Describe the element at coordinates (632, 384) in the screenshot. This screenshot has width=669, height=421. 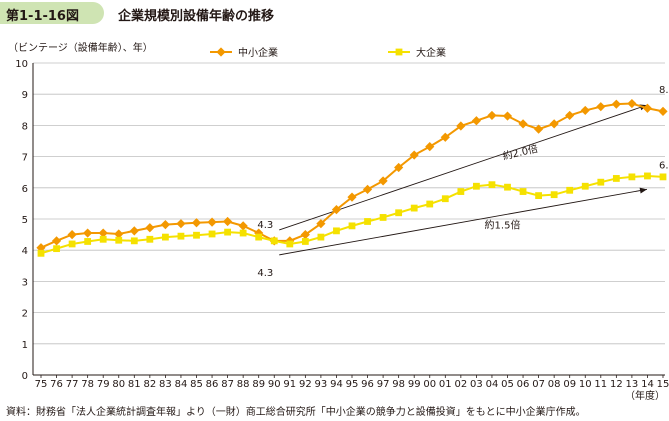
I see `x-tick-label: 13` at that location.